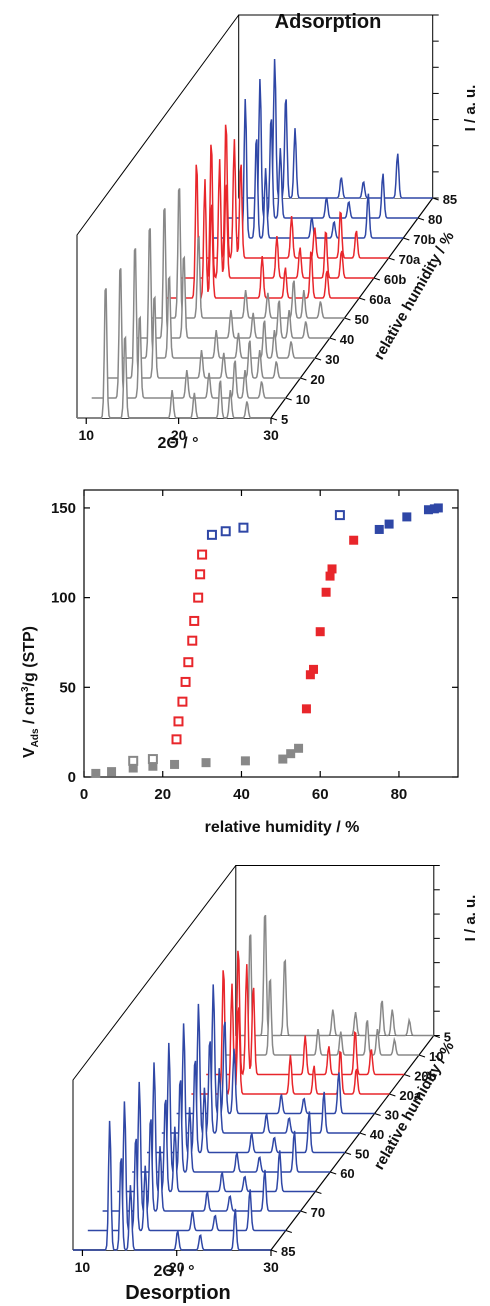 The image size is (490, 1306). I want to click on y-tick-label: 100, so click(63, 598).